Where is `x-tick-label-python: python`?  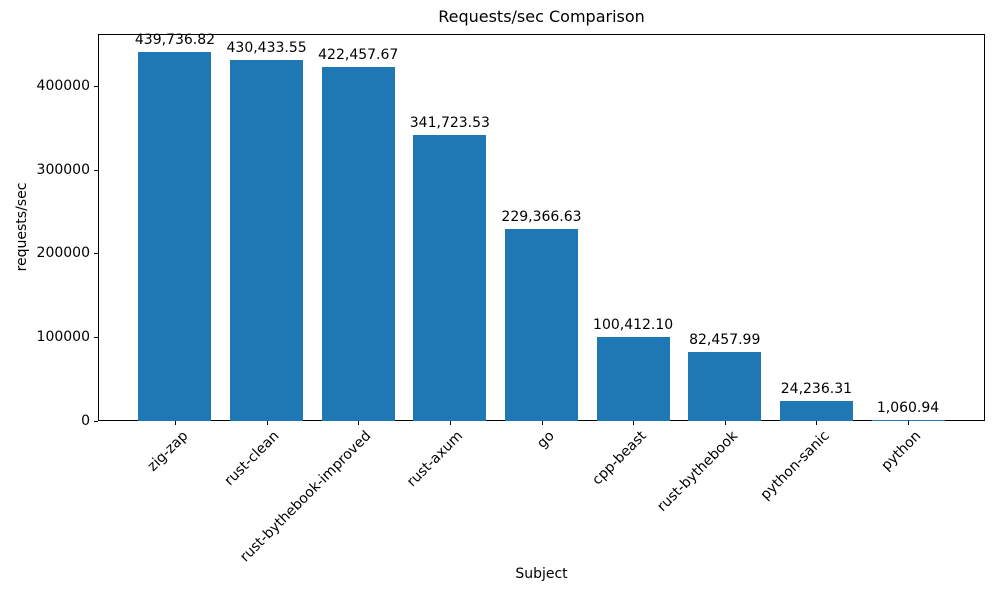 x-tick-label-python: python is located at coordinates (901, 451).